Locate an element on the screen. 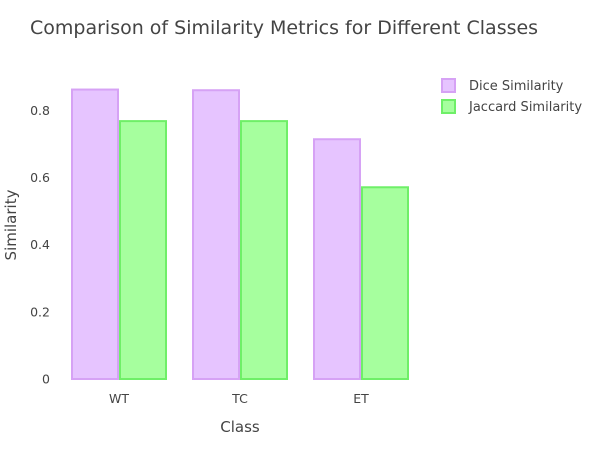 The width and height of the screenshot is (600, 450). y-tick-labels: 0 0.2 0.4 0.6 0.8 is located at coordinates (40, 245).